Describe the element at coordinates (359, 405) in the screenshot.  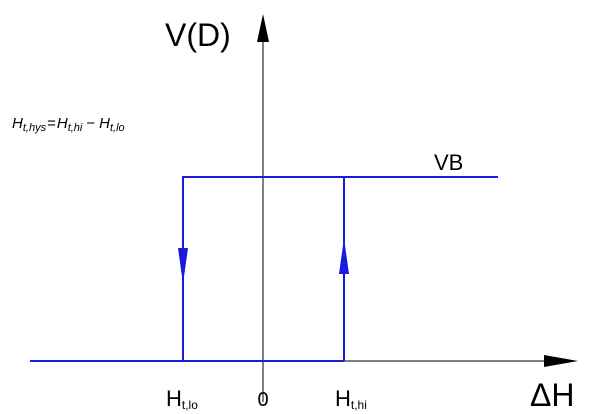
I see `tick-hi-sub: t,hi` at that location.